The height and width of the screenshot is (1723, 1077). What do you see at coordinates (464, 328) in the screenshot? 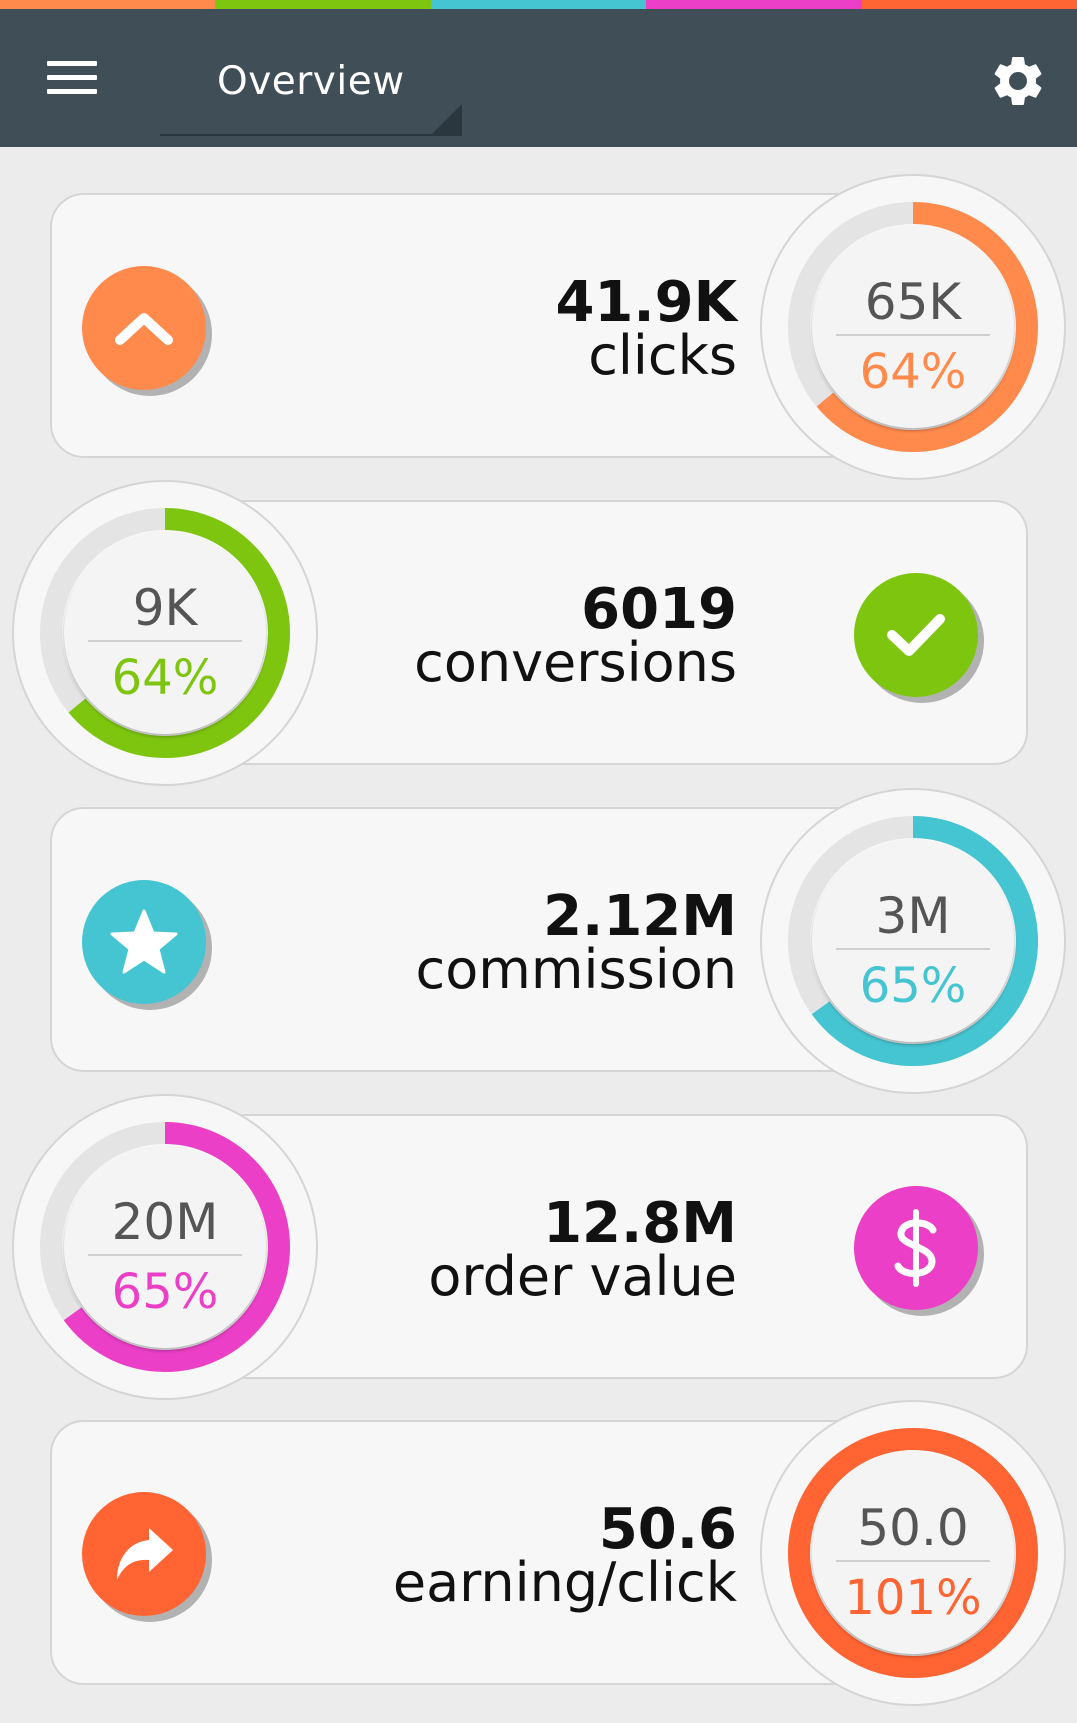
I see `metric-value-block: 41.9K clicks` at bounding box center [464, 328].